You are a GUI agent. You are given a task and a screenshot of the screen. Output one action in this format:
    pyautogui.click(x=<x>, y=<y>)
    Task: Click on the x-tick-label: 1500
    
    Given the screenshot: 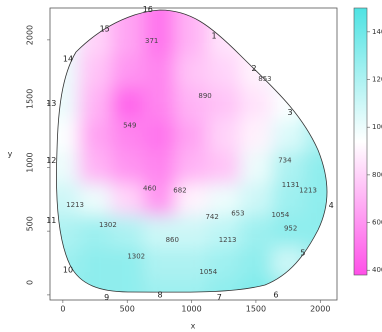 What is the action you would take?
    pyautogui.click(x=256, y=309)
    